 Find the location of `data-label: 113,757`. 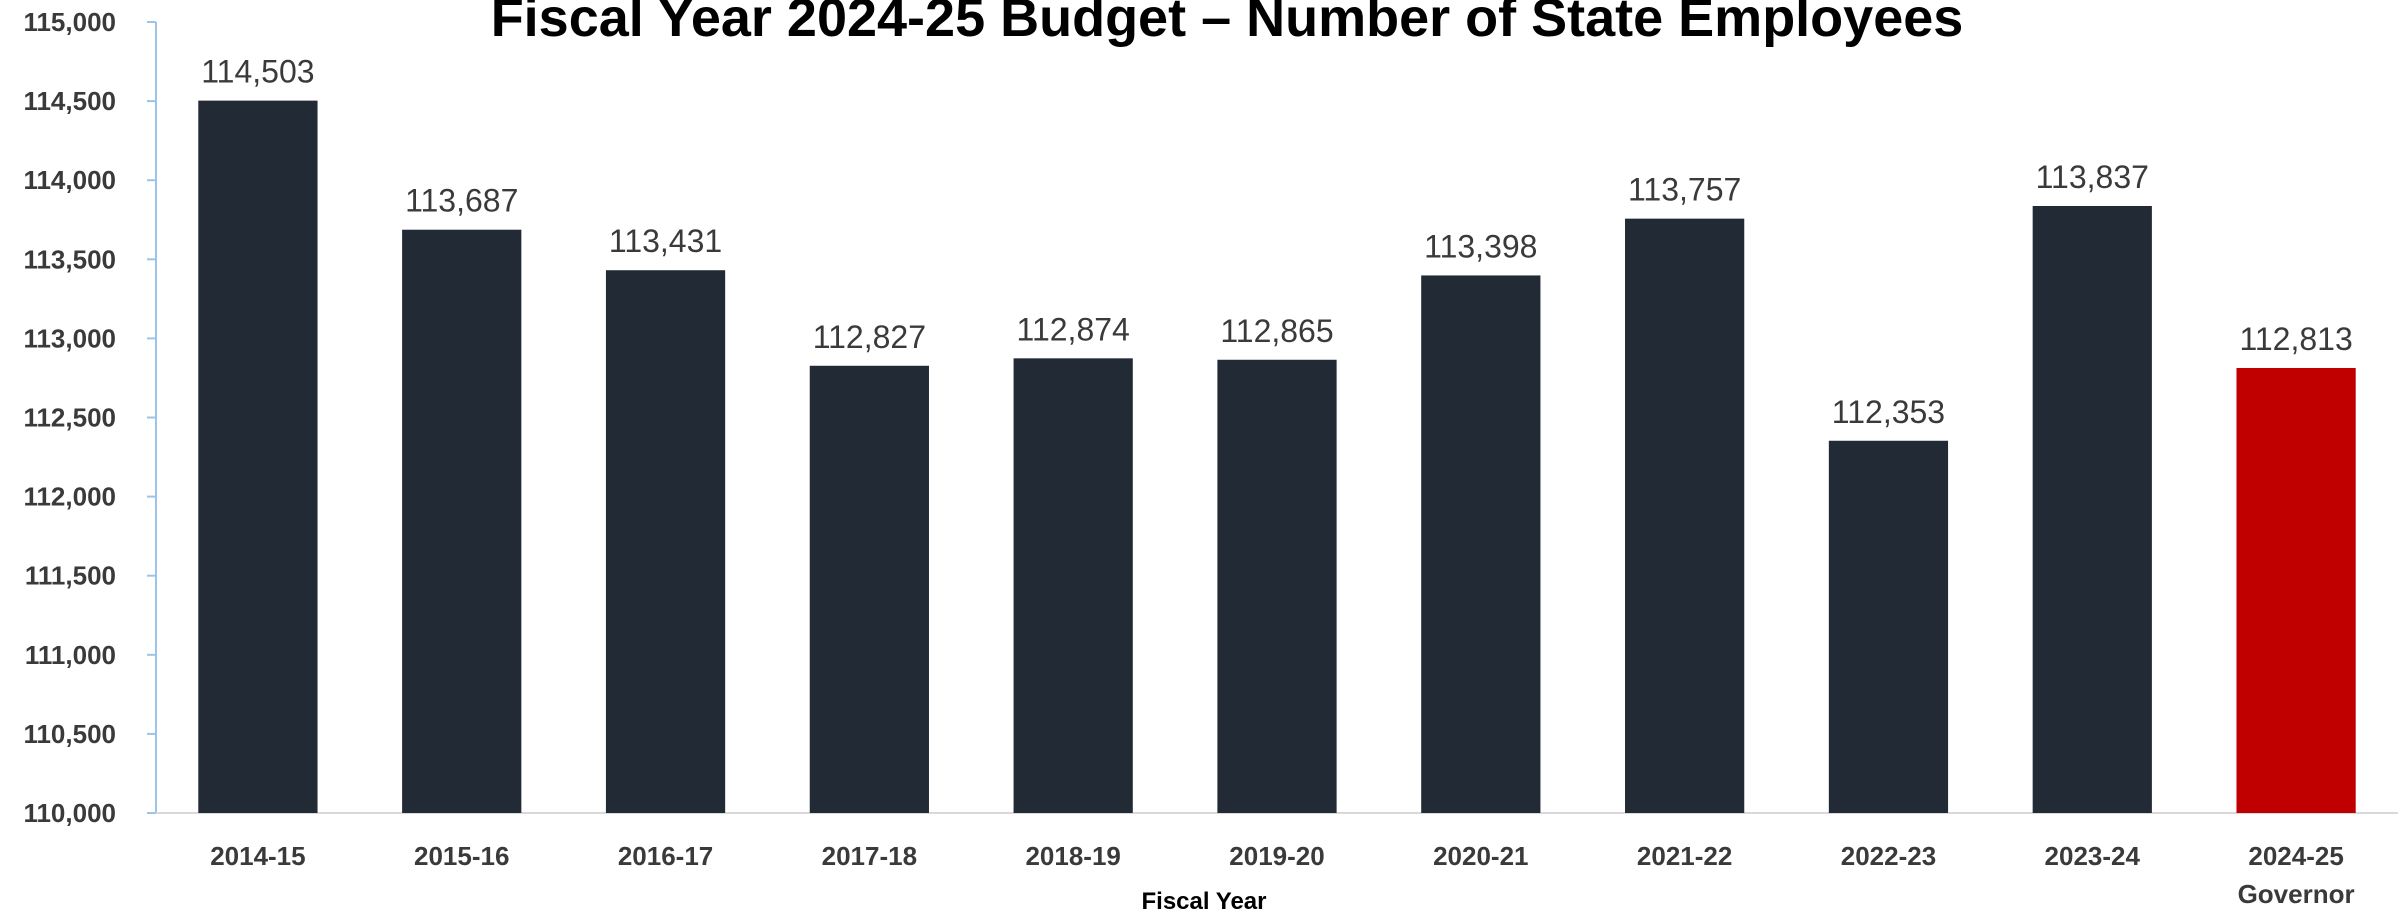

data-label: 113,757 is located at coordinates (1684, 190).